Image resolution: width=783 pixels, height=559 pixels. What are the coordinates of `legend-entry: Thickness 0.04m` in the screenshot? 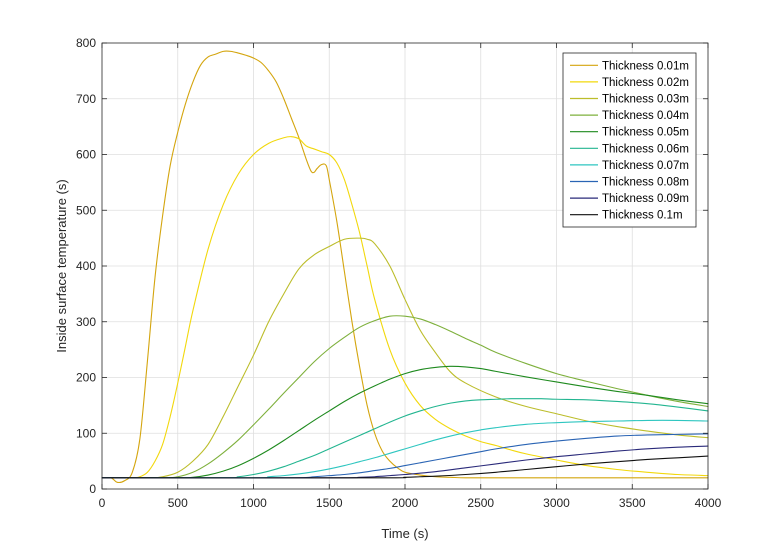 It's located at (645, 116).